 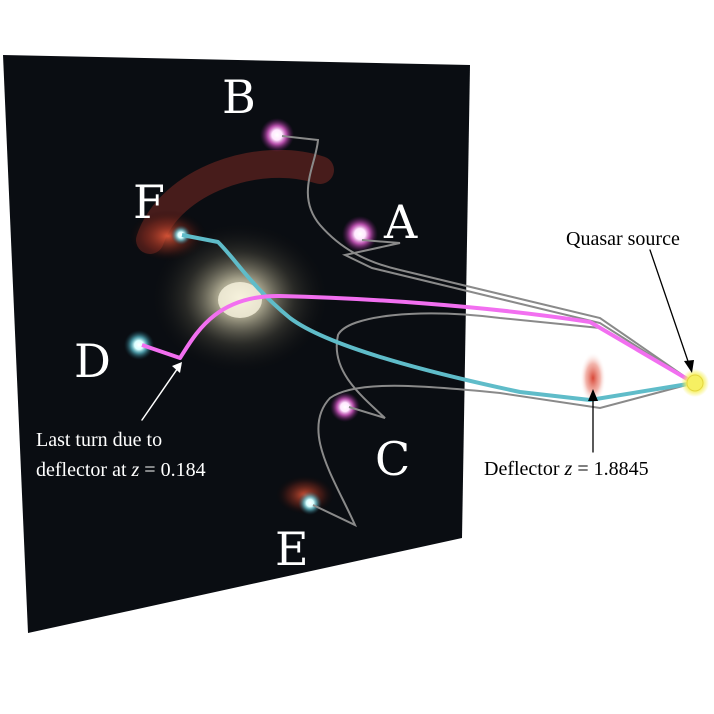 I want to click on image-e-point, so click(x=310, y=503).